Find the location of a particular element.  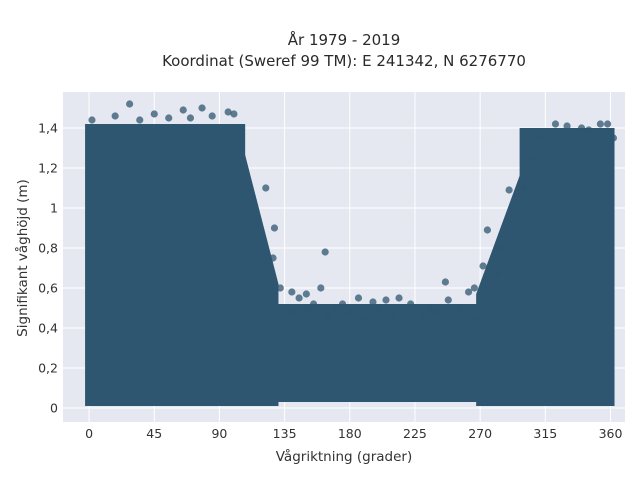

y-tick-label: 0,8 is located at coordinates (48, 248).